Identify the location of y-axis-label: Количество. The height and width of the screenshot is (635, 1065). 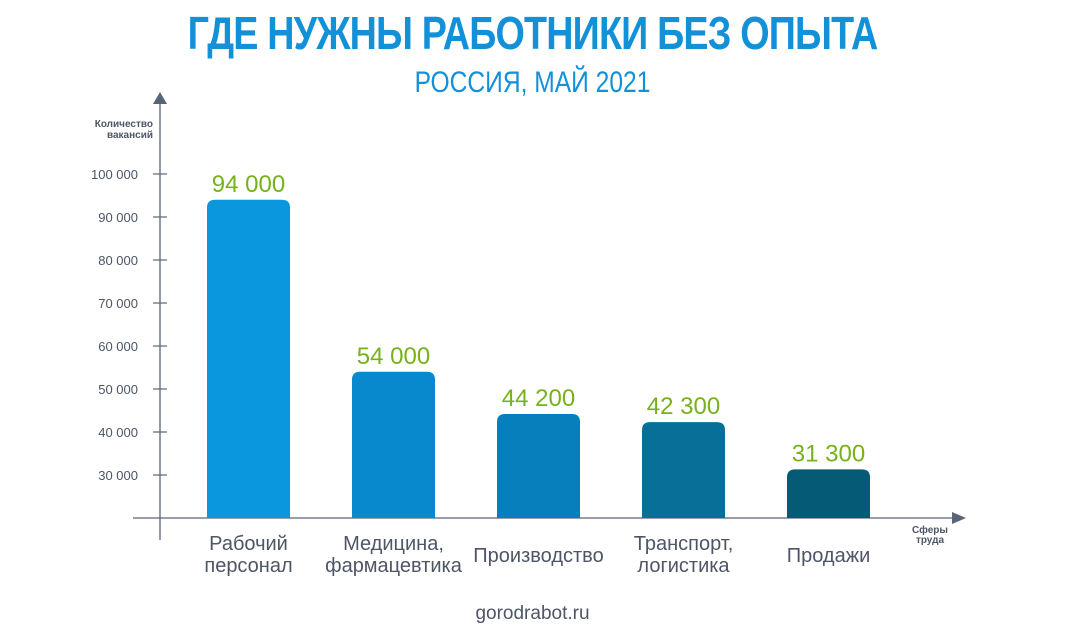
(124, 124).